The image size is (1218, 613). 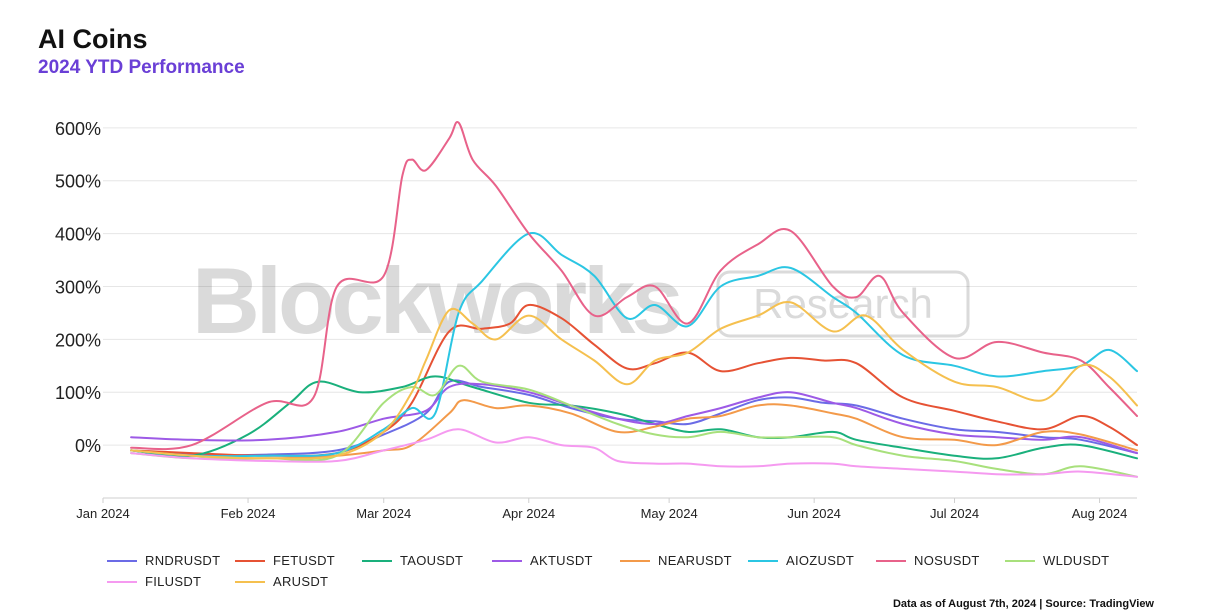 I want to click on legend-item-taousdt: TAOUSDT, so click(x=412, y=560).